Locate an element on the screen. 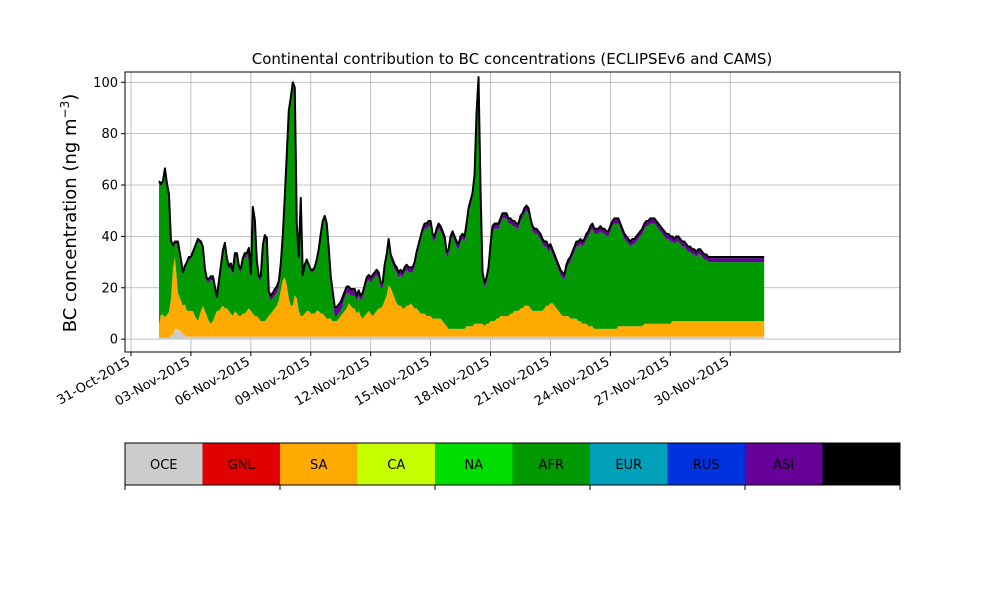 The image size is (1000, 600). legend-swatch-asi is located at coordinates (784, 464).